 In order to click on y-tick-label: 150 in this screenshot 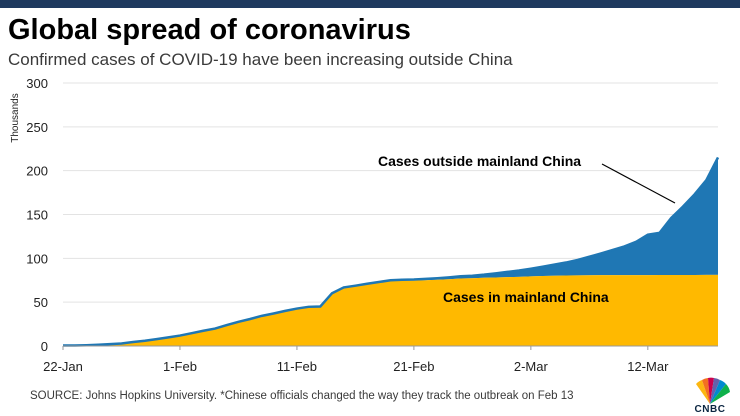, I will do `click(37, 215)`.